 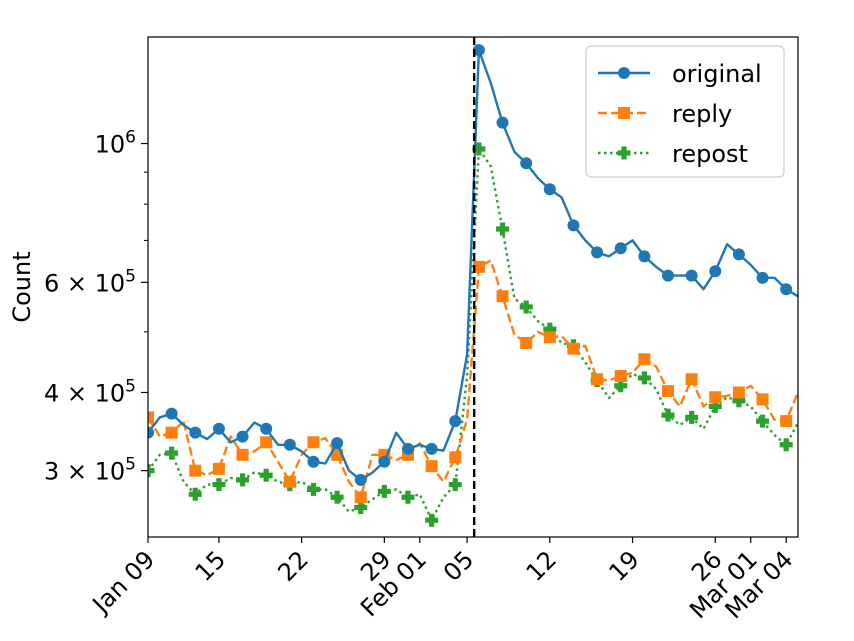 I want to click on legend-item-repost: repost, so click(x=673, y=154).